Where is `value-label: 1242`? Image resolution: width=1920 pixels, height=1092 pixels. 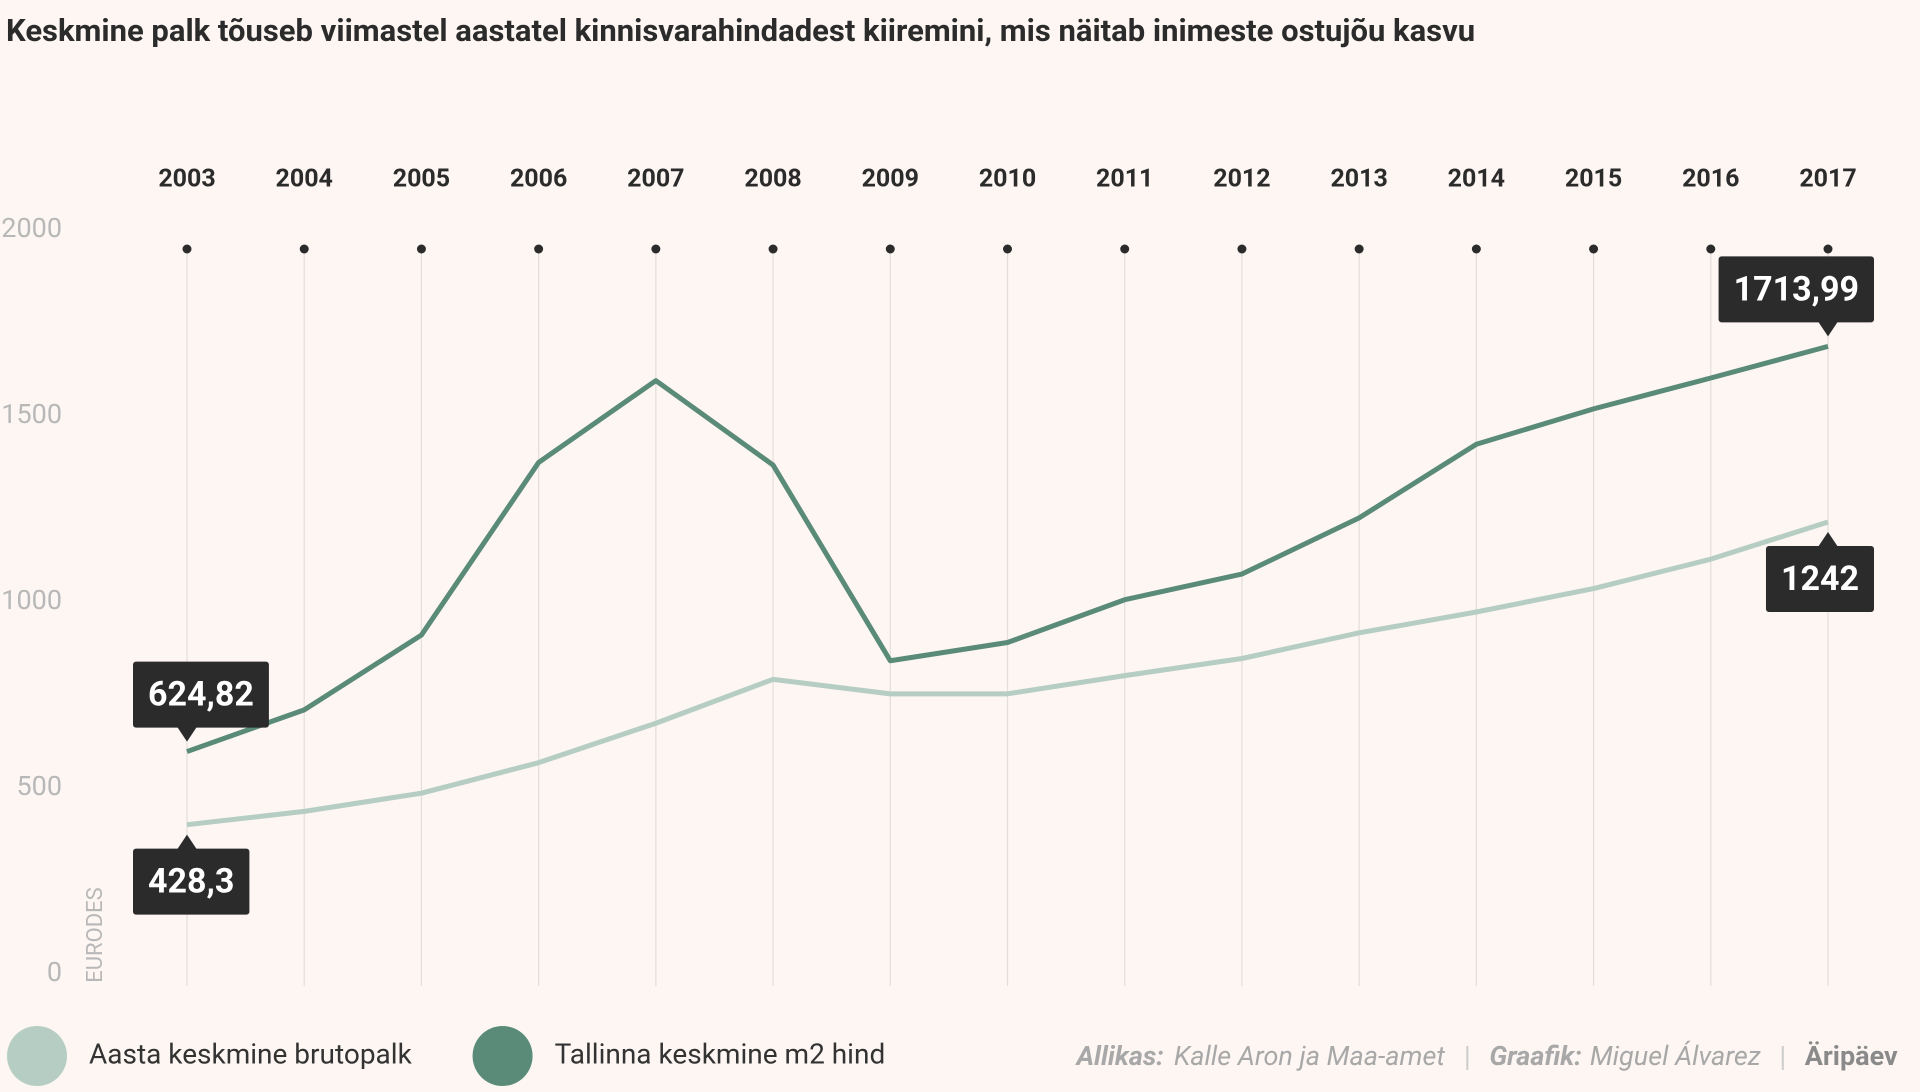 value-label: 1242 is located at coordinates (1819, 571).